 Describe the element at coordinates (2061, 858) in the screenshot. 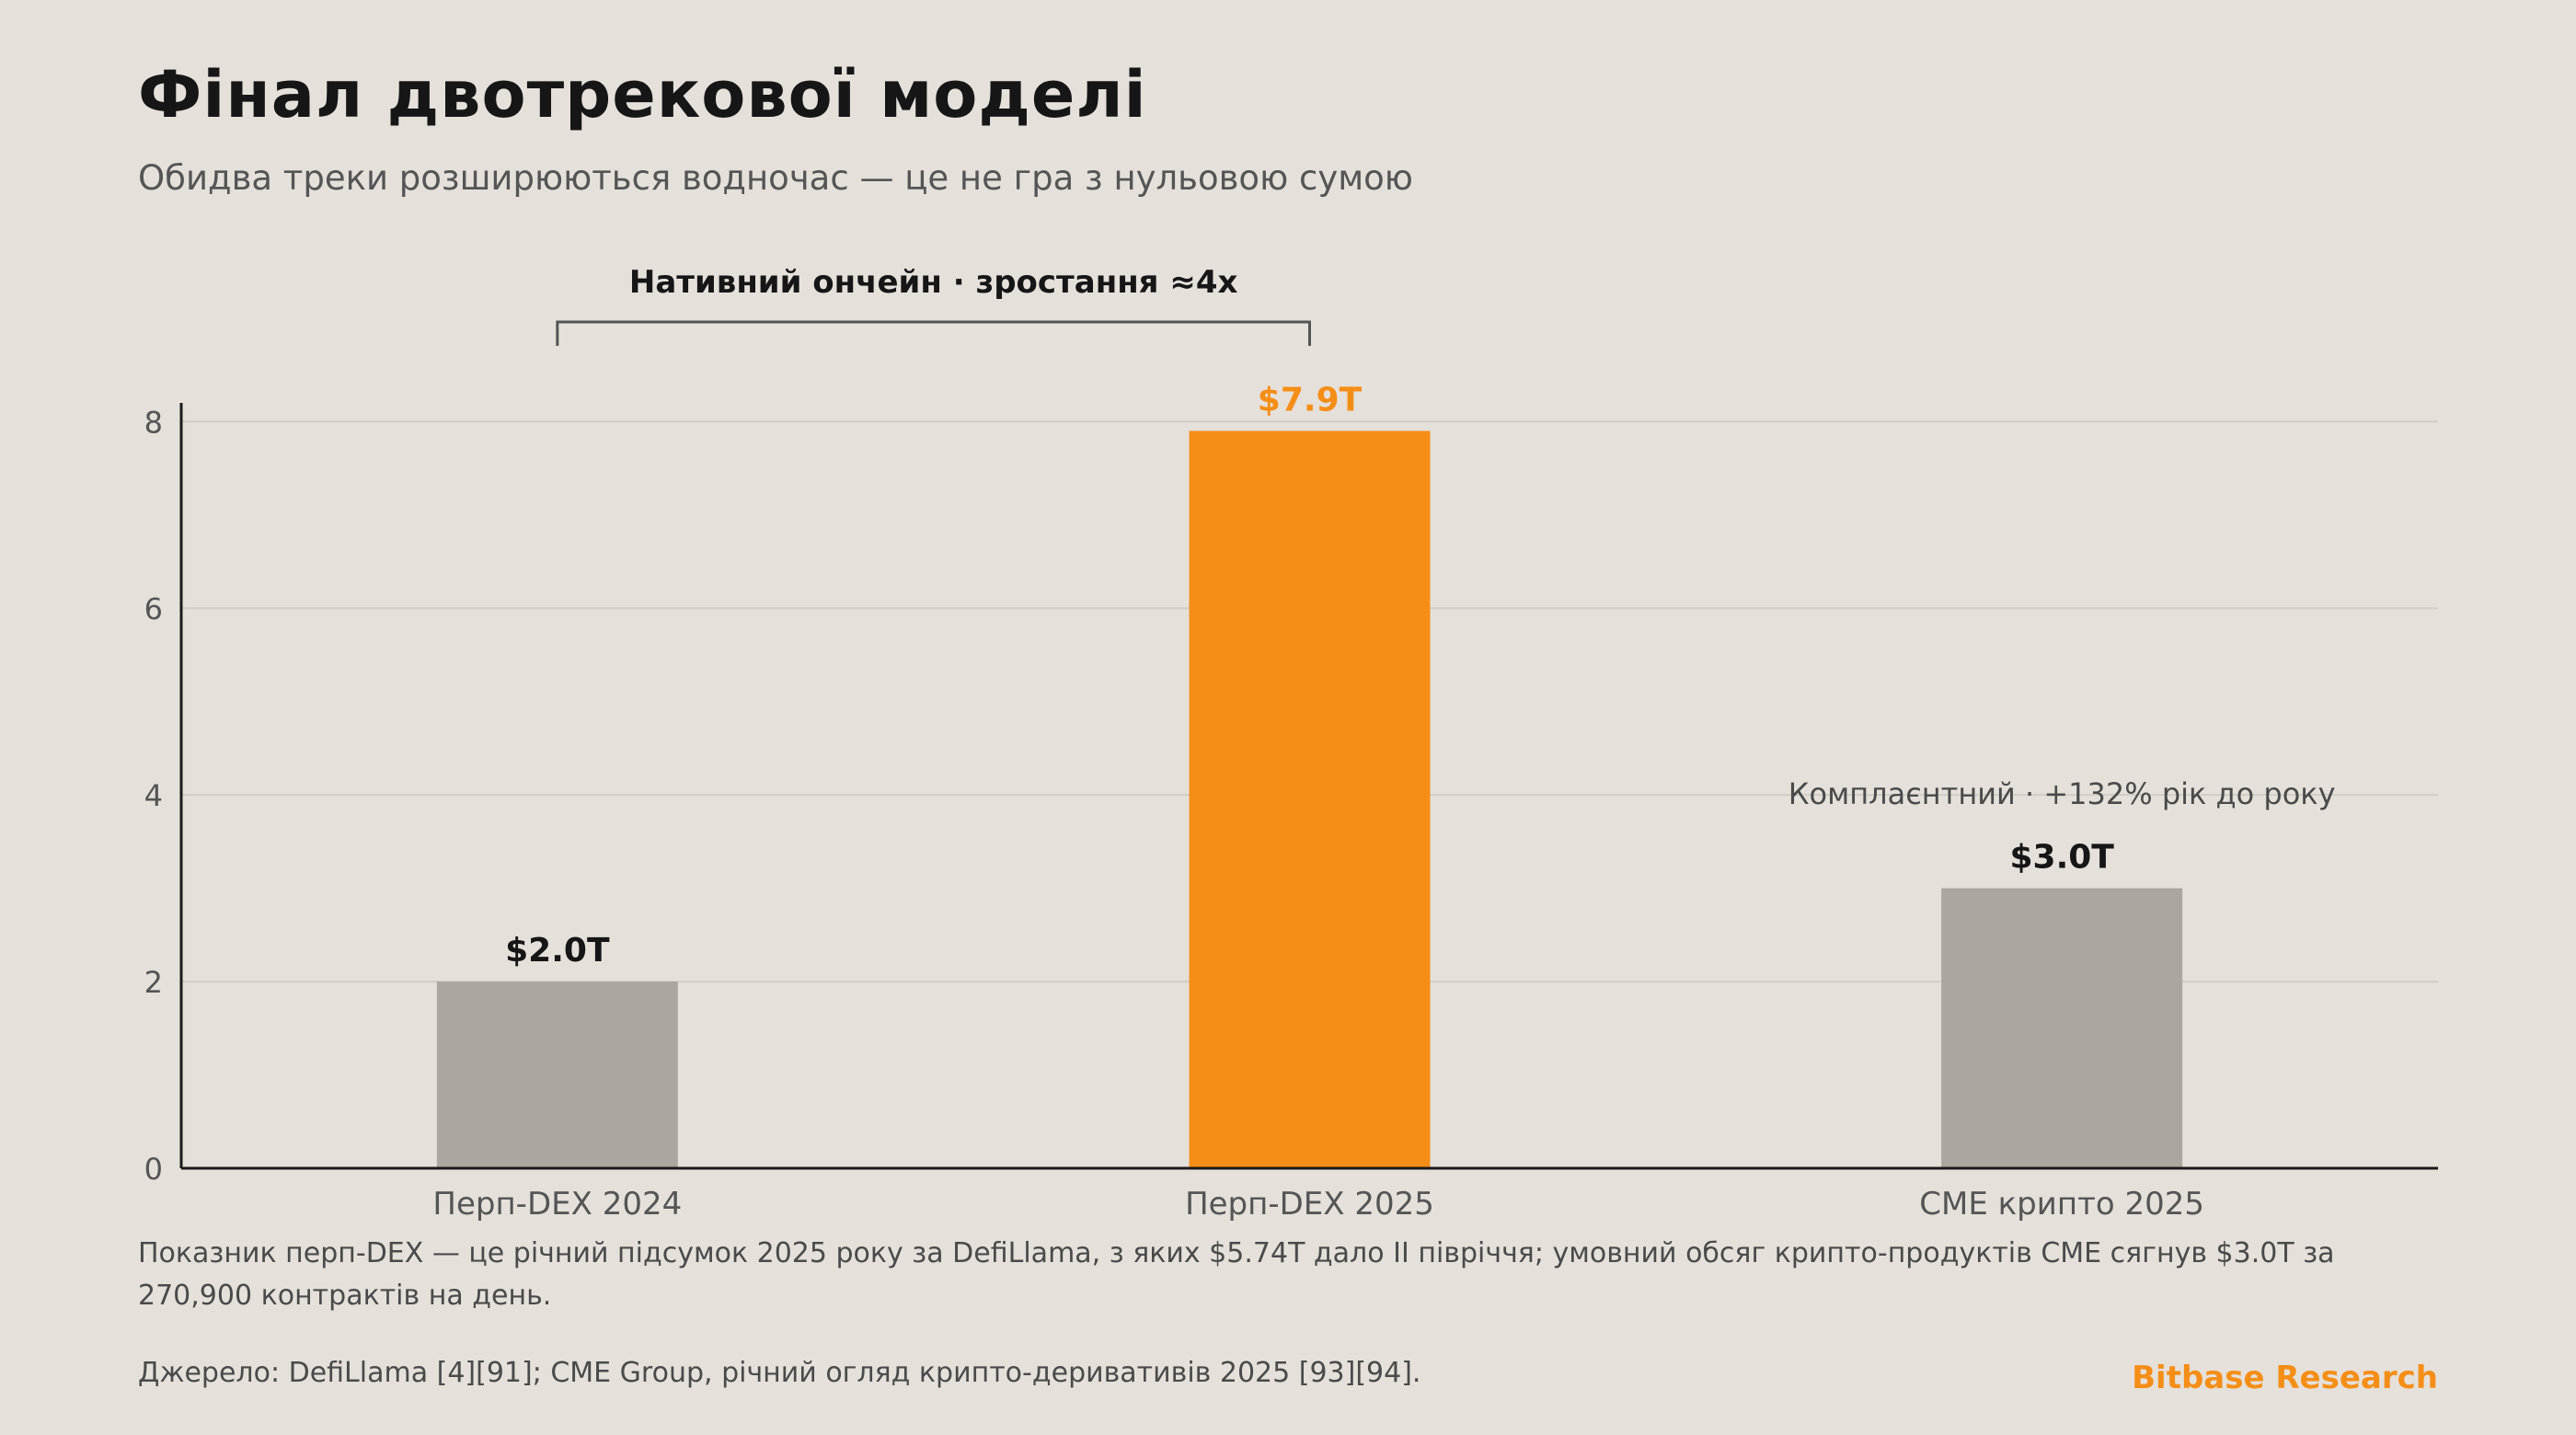

I see `bar-value-label: $3.0T` at that location.